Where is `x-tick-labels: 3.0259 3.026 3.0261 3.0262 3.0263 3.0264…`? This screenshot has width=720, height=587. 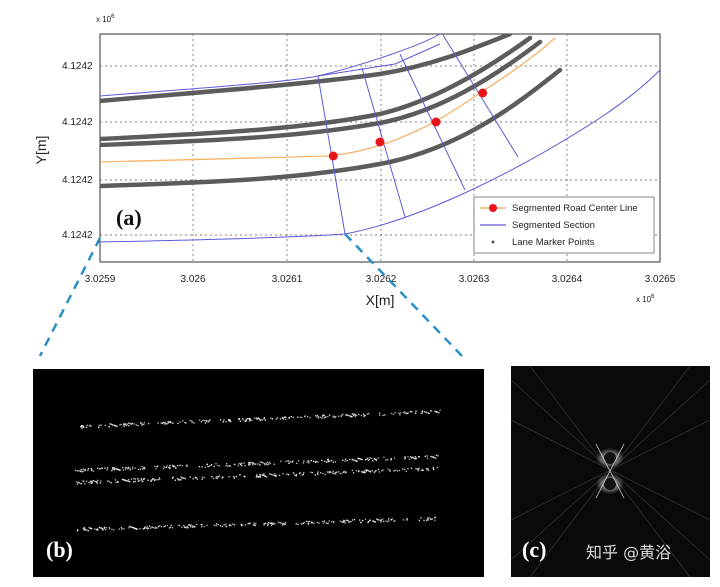 x-tick-labels: 3.0259 3.026 3.0261 3.0262 3.0263 3.0264… is located at coordinates (380, 279).